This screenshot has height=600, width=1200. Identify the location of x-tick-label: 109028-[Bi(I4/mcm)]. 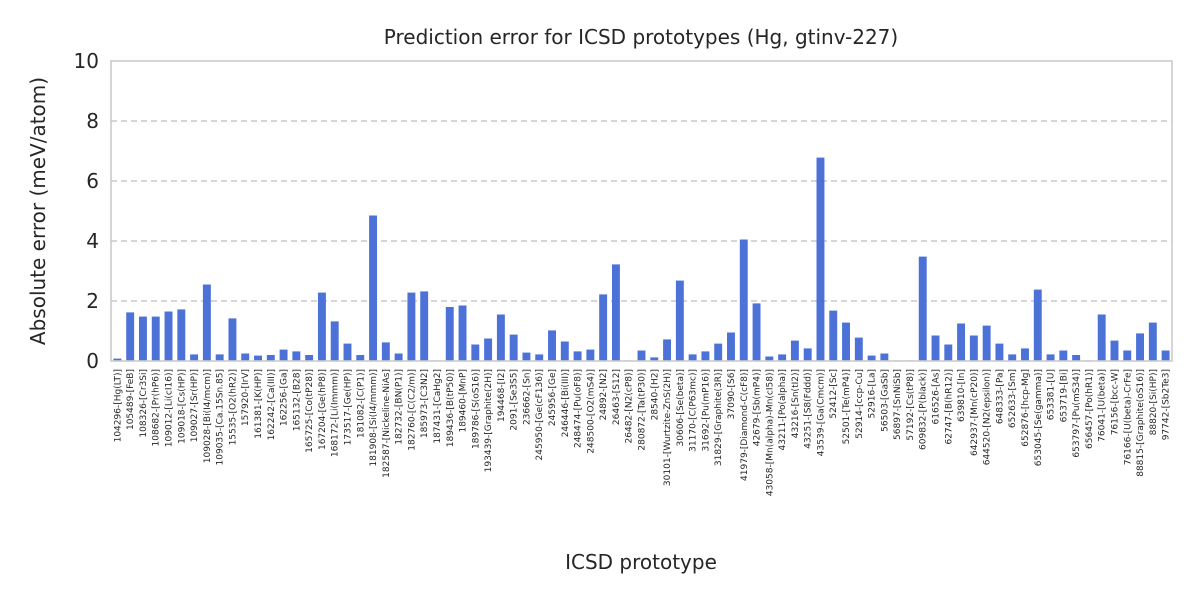
(208, 416).